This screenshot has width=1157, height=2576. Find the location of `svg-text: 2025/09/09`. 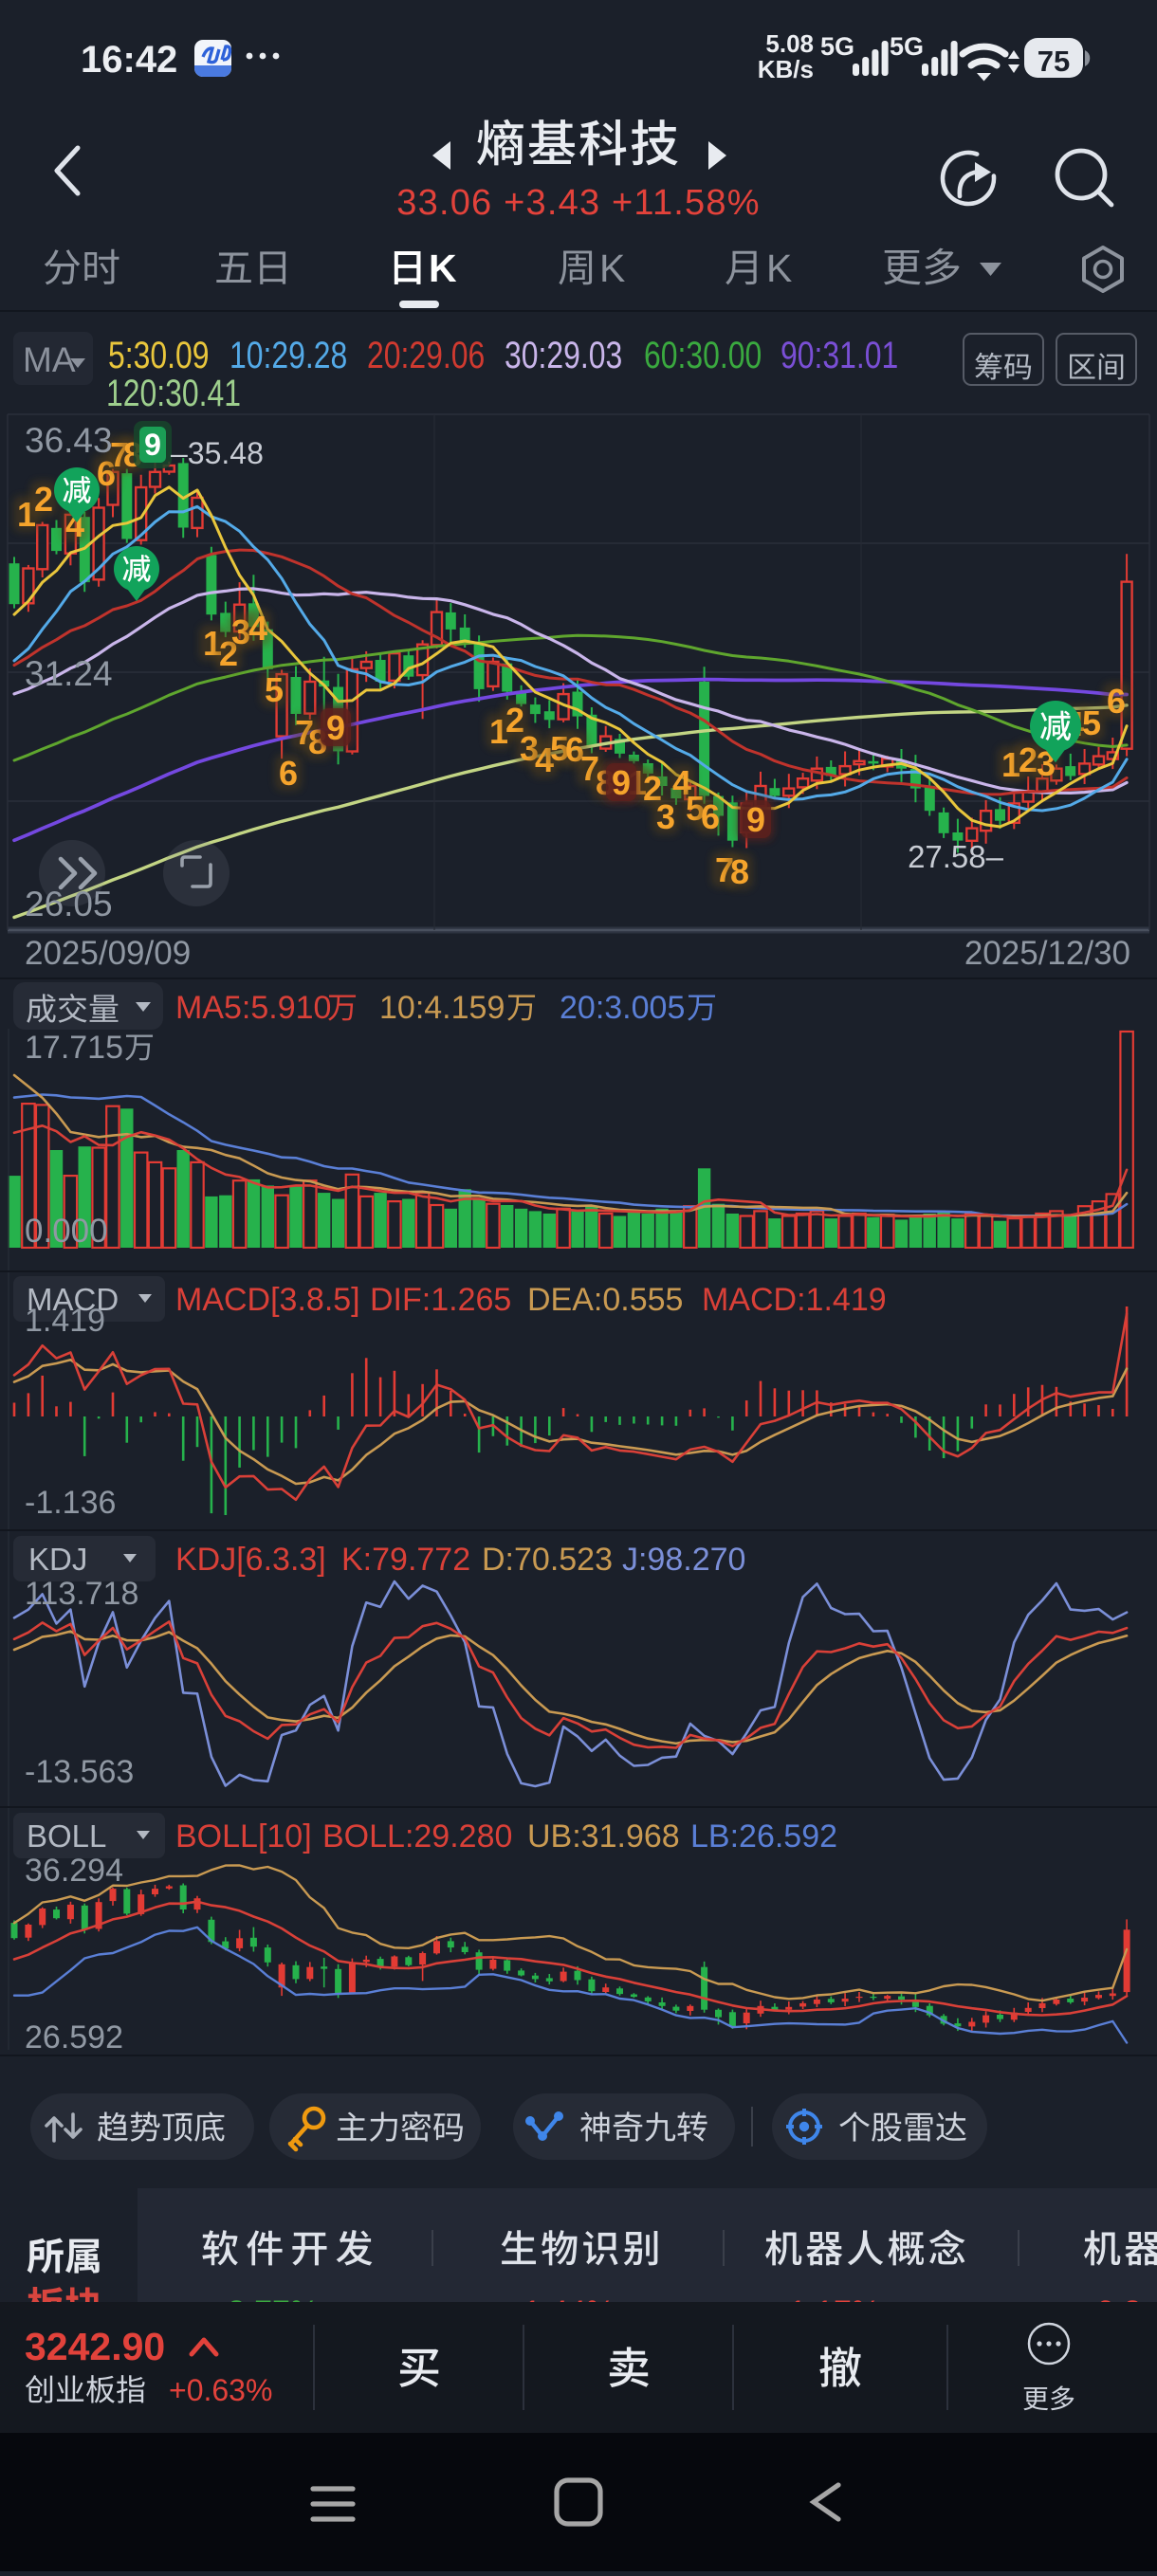

svg-text: 2025/09/09 is located at coordinates (108, 953).